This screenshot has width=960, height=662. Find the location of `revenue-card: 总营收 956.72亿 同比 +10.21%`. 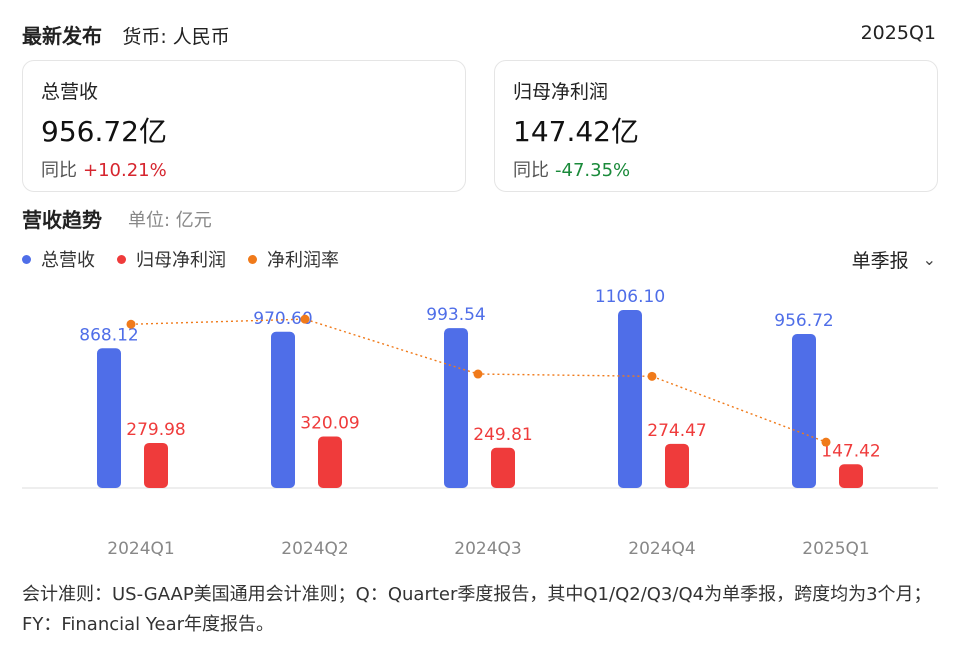

revenue-card: 总营收 956.72亿 同比 +10.21% is located at coordinates (244, 126).